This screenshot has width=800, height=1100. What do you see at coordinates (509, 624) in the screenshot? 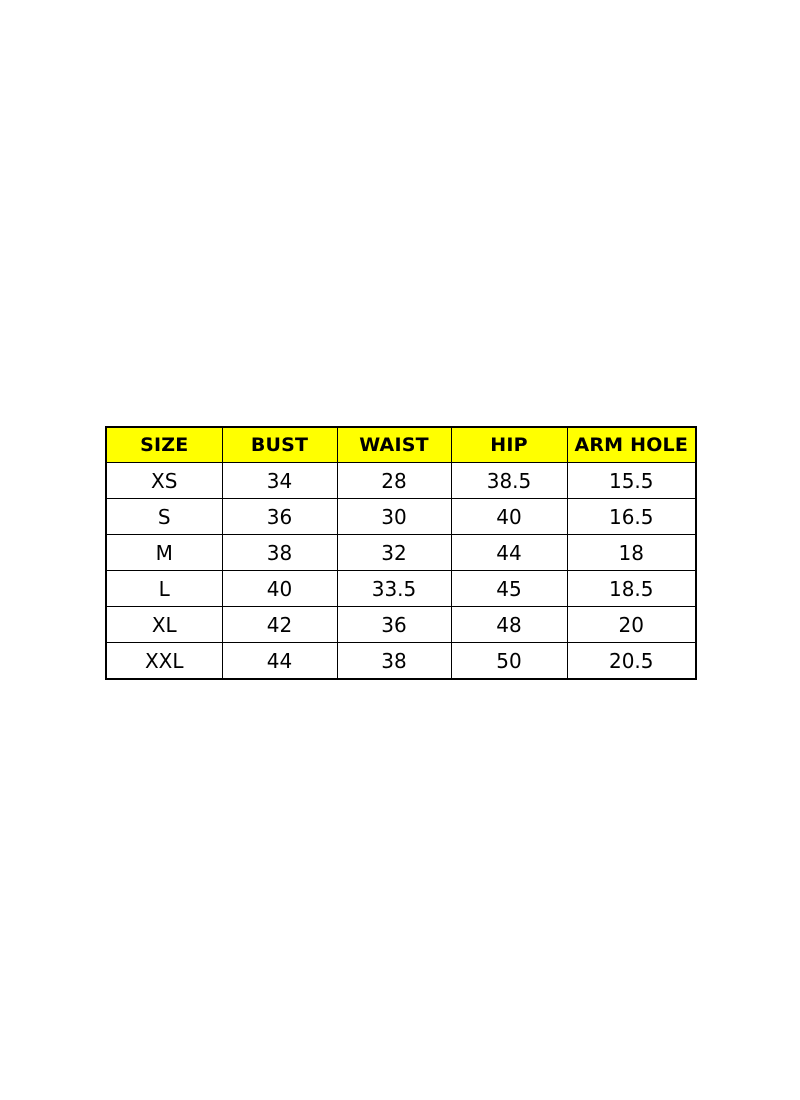
I see `cell-hip: 48` at bounding box center [509, 624].